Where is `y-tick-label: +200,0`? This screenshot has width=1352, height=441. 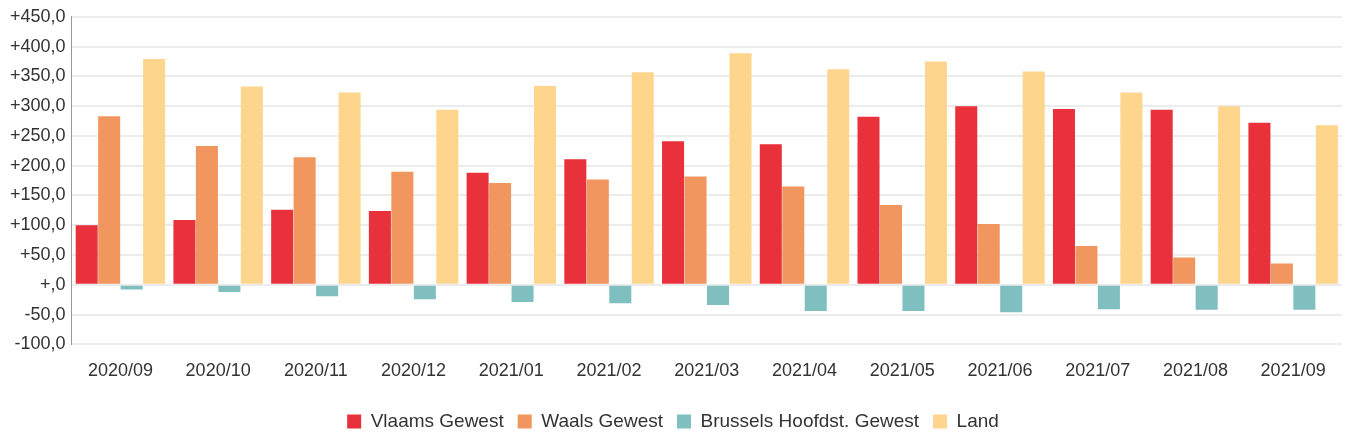 y-tick-label: +200,0 is located at coordinates (37, 164).